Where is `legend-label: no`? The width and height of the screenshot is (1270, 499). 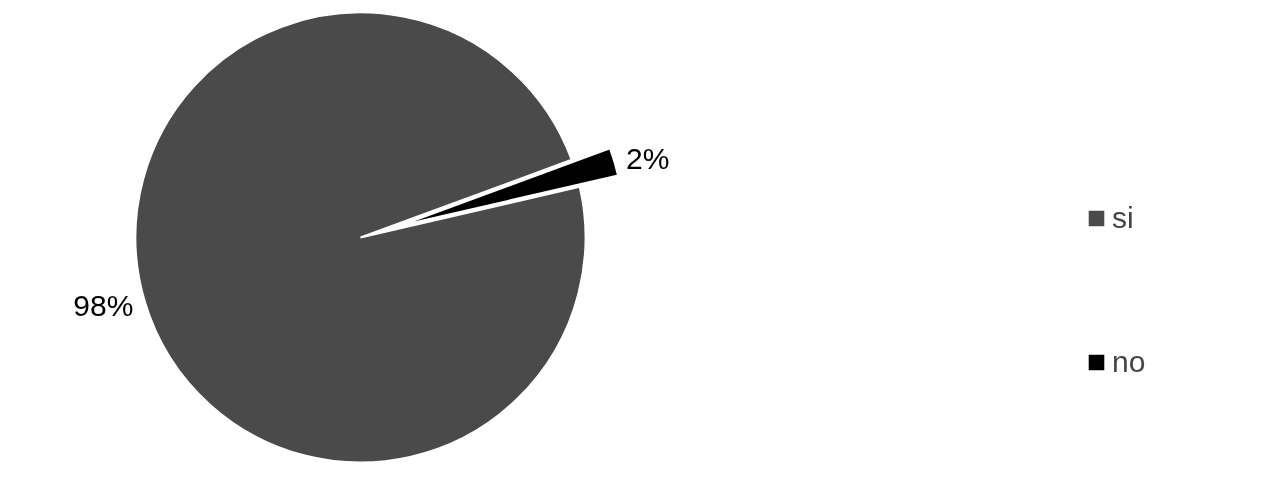
legend-label: no is located at coordinates (1129, 362).